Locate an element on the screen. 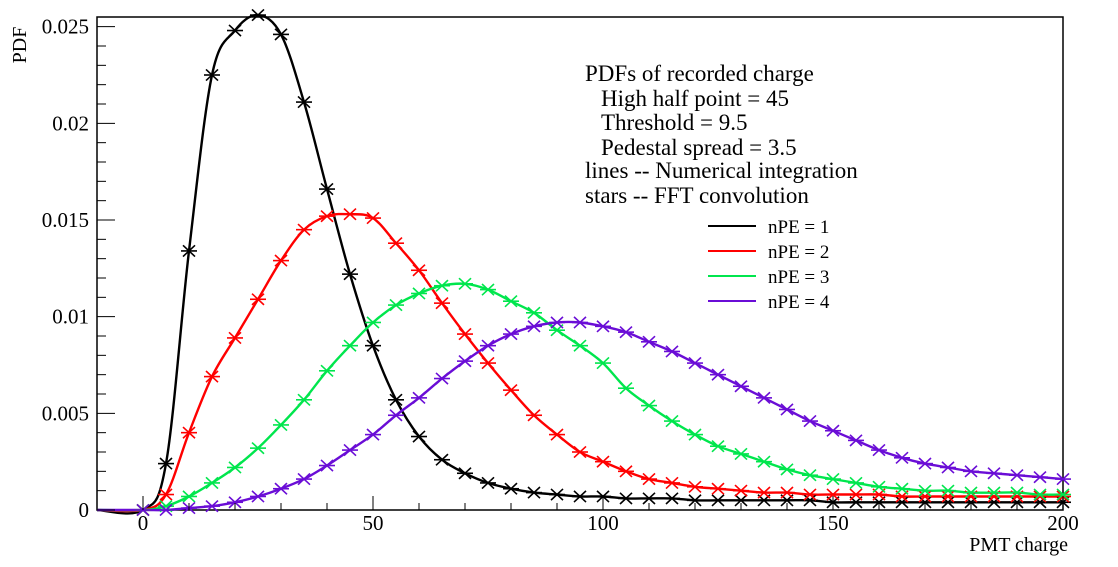 The image size is (1118, 567). legend-label-npe-3: nPE = 3 is located at coordinates (798, 277).